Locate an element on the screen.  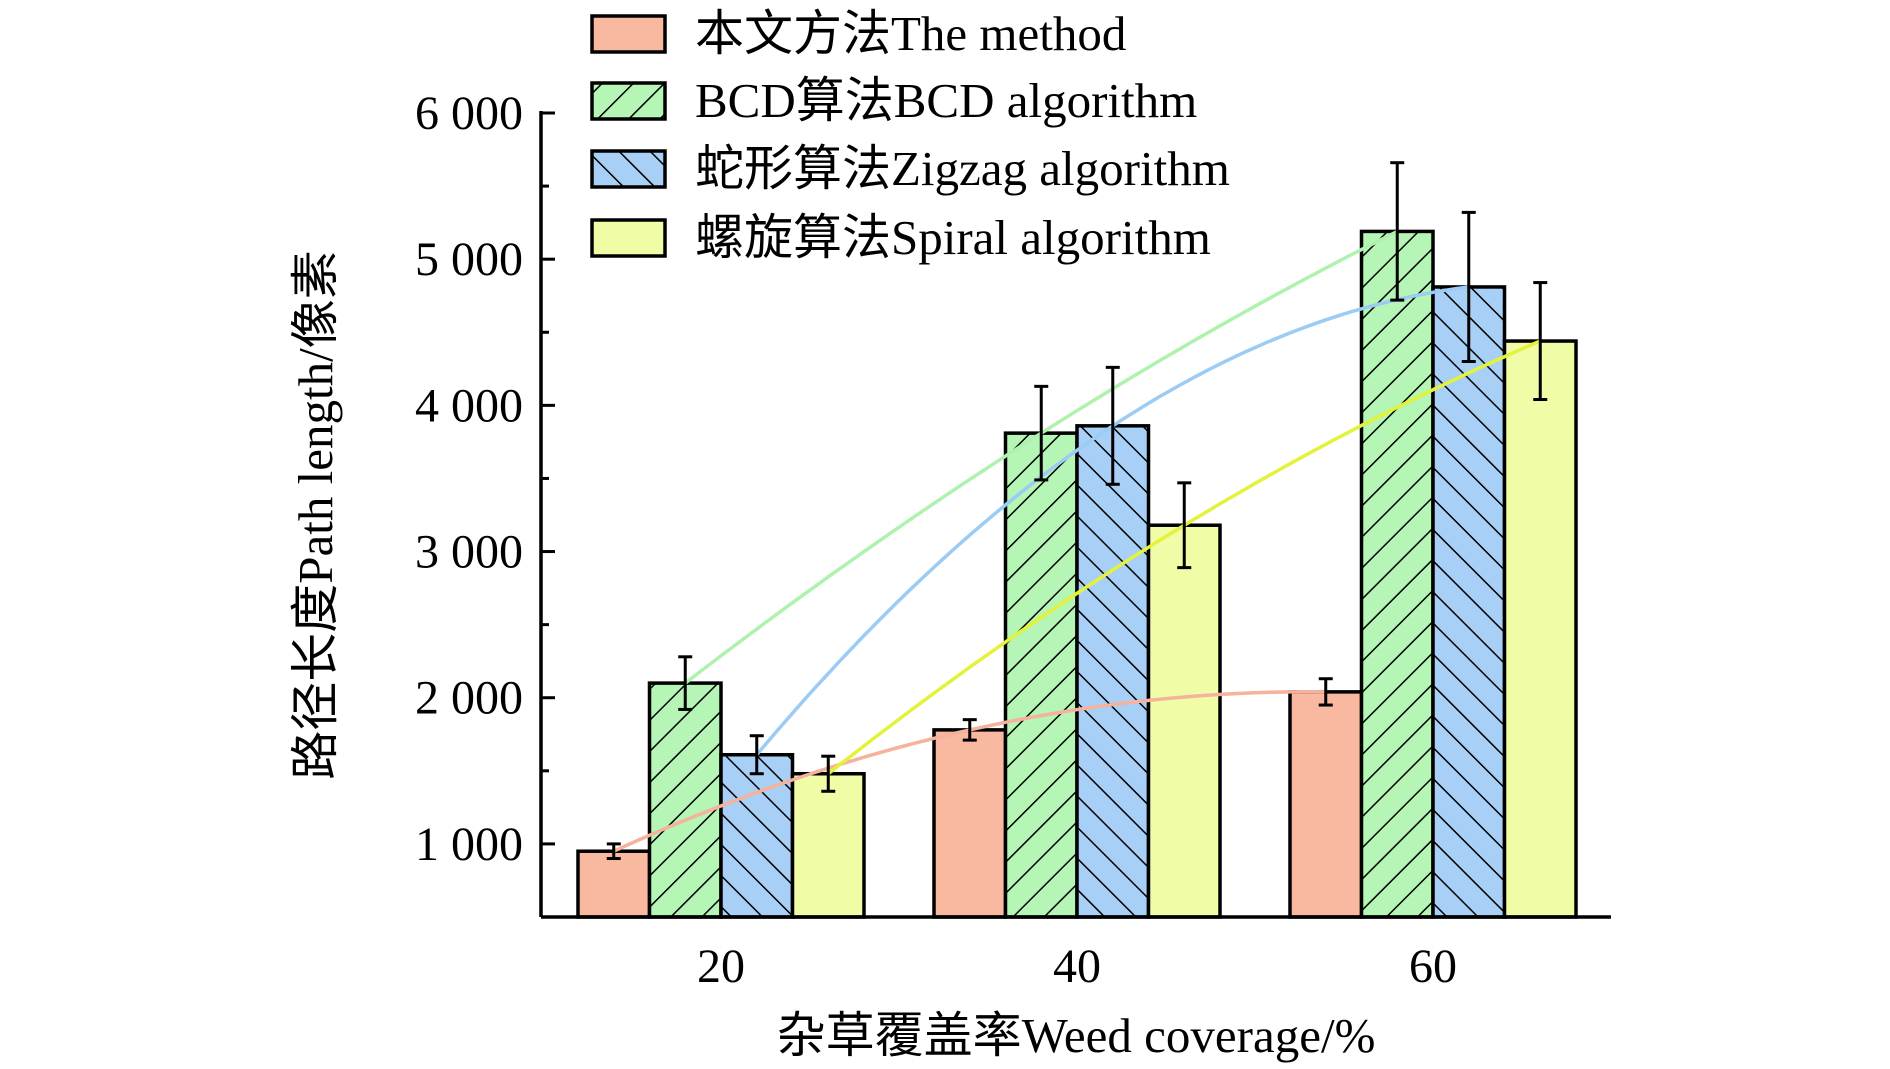
x-axis-label: 杂草覆盖率Weed coverage/% is located at coordinates (1076, 1035).